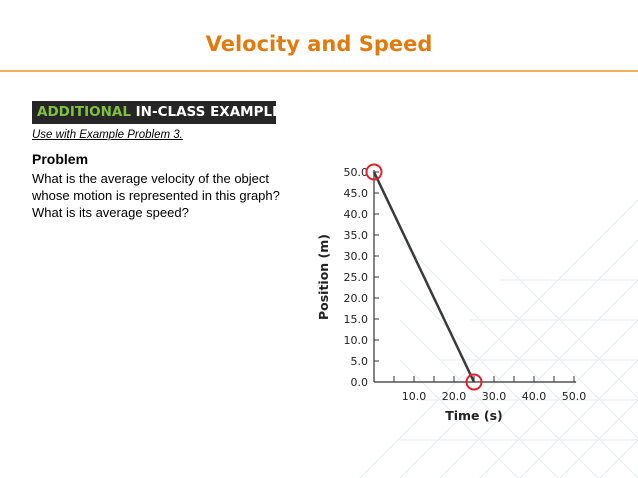 This screenshot has height=478, width=638. Describe the element at coordinates (454, 396) in the screenshot. I see `x-tick-label: 20.0` at that location.